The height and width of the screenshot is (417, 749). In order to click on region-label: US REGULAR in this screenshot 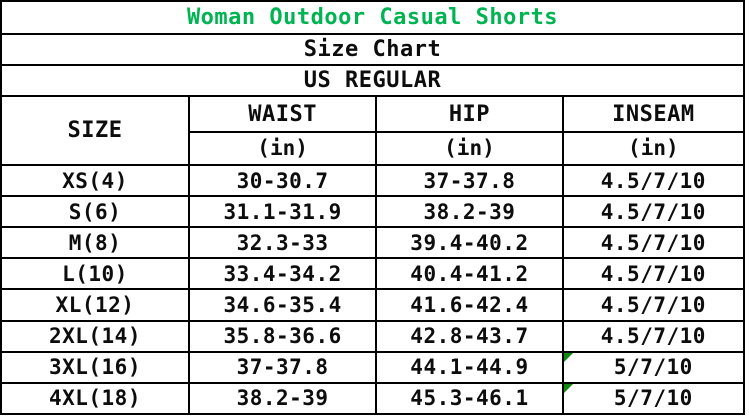, I will do `click(372, 81)`.